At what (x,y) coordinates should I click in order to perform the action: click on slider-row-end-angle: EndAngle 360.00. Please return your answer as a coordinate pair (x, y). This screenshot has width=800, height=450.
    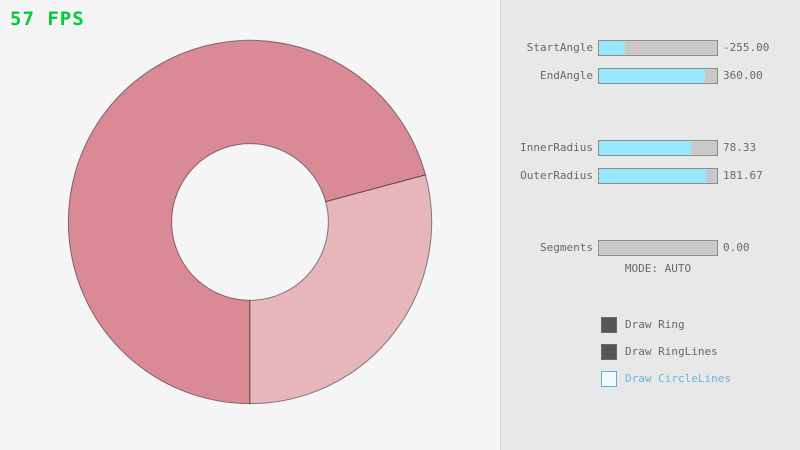
    Looking at the image, I should click on (650, 76).